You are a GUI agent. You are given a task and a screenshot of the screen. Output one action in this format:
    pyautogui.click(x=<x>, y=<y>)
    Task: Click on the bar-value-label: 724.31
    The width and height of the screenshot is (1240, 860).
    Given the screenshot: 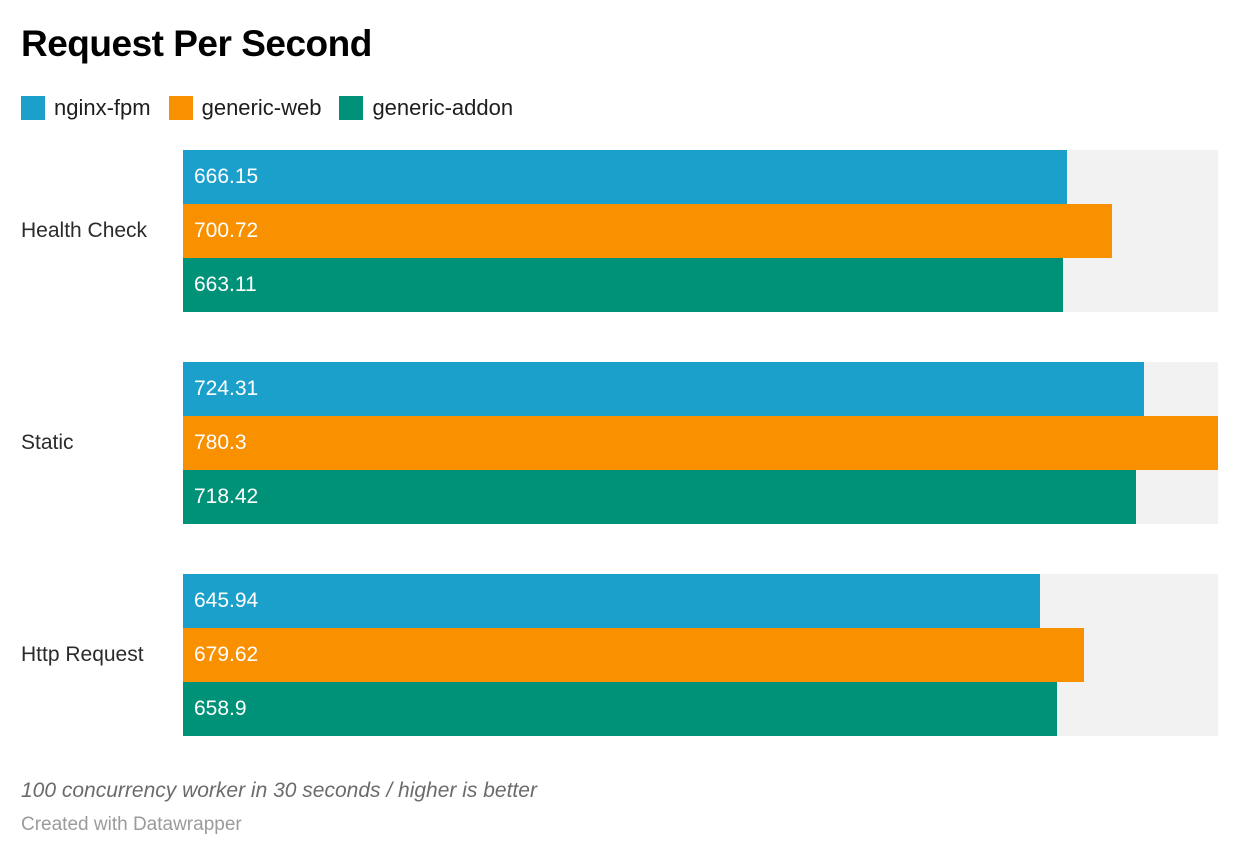 What is the action you would take?
    pyautogui.click(x=226, y=388)
    